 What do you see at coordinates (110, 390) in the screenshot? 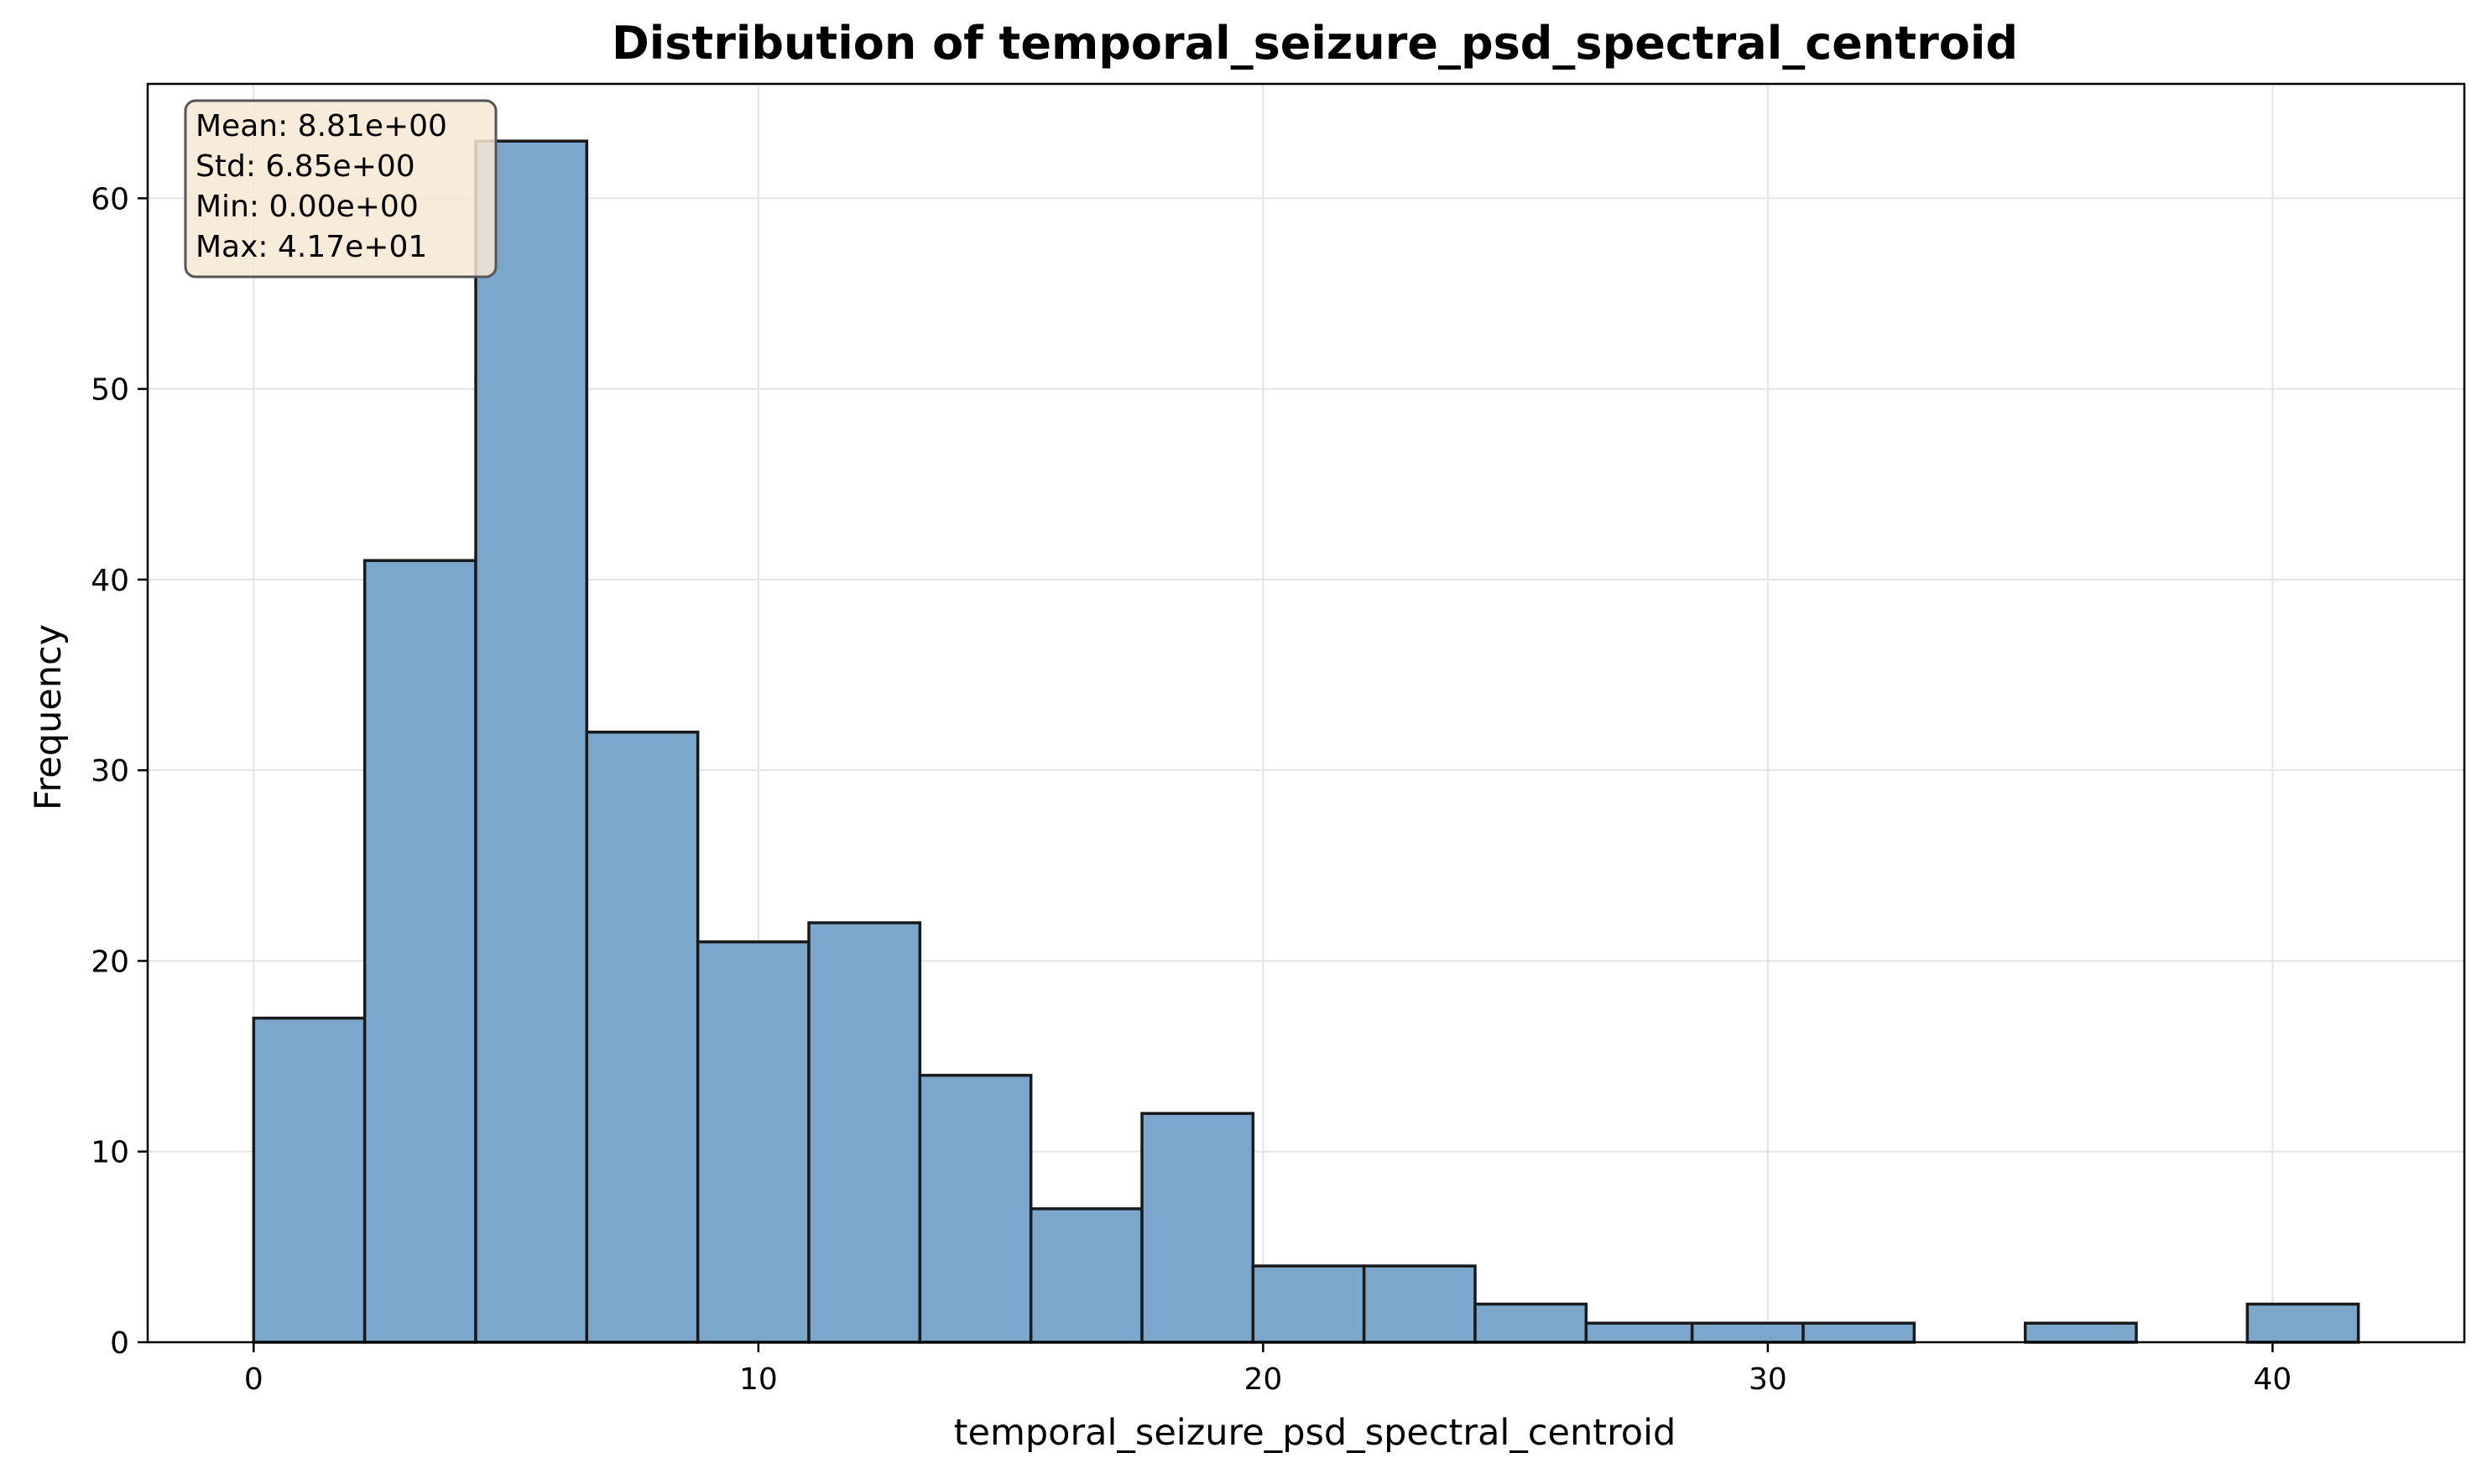
I see `y-tick-label: 50` at bounding box center [110, 390].